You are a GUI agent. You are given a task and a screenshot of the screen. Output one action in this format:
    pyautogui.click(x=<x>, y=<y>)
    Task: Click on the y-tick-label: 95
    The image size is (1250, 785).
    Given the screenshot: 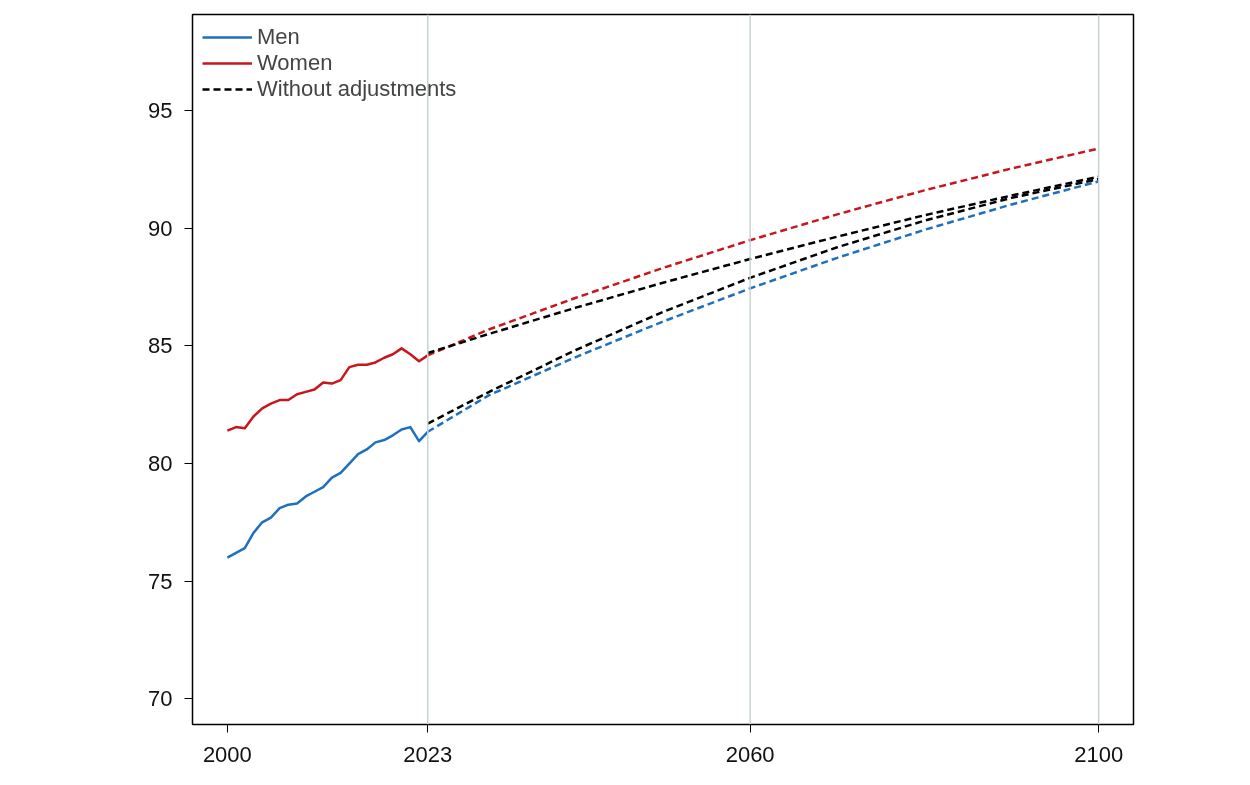 What is the action you would take?
    pyautogui.click(x=160, y=111)
    